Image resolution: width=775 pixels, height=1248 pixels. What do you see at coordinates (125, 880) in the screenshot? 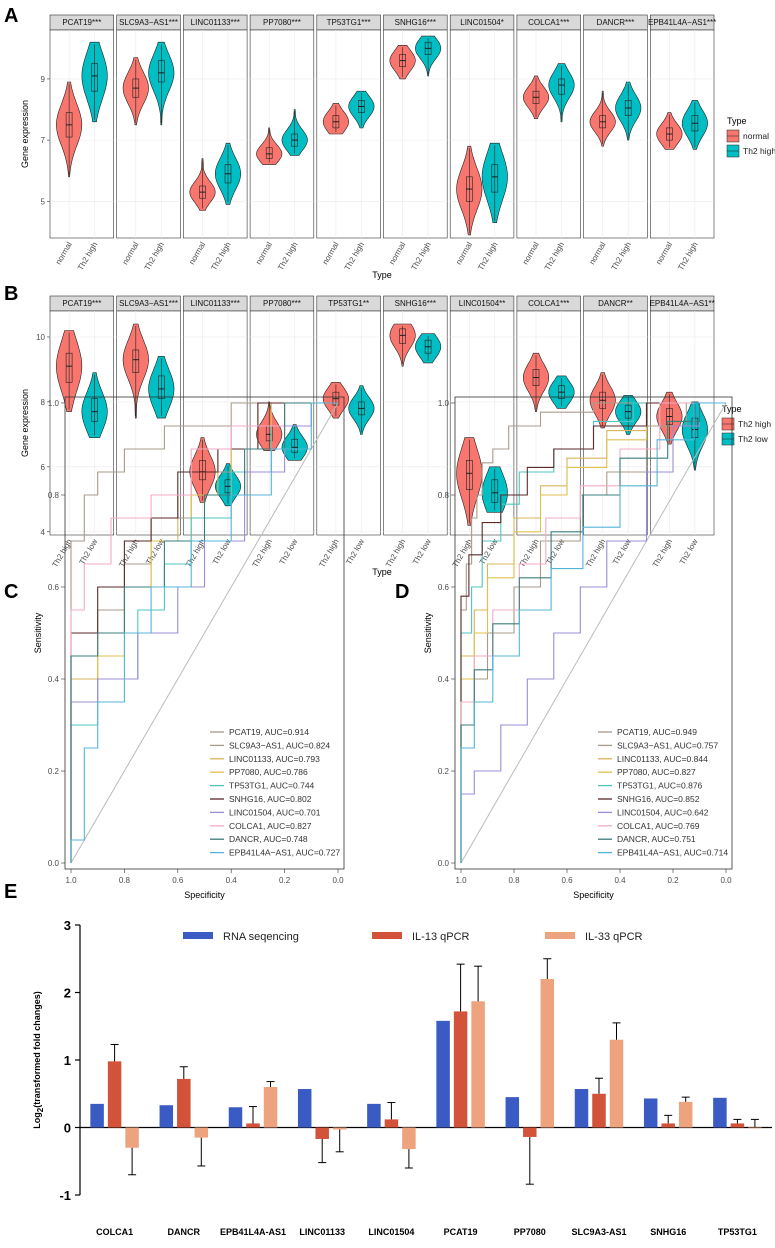
I see `x-tick-label: 0.8` at bounding box center [125, 880].